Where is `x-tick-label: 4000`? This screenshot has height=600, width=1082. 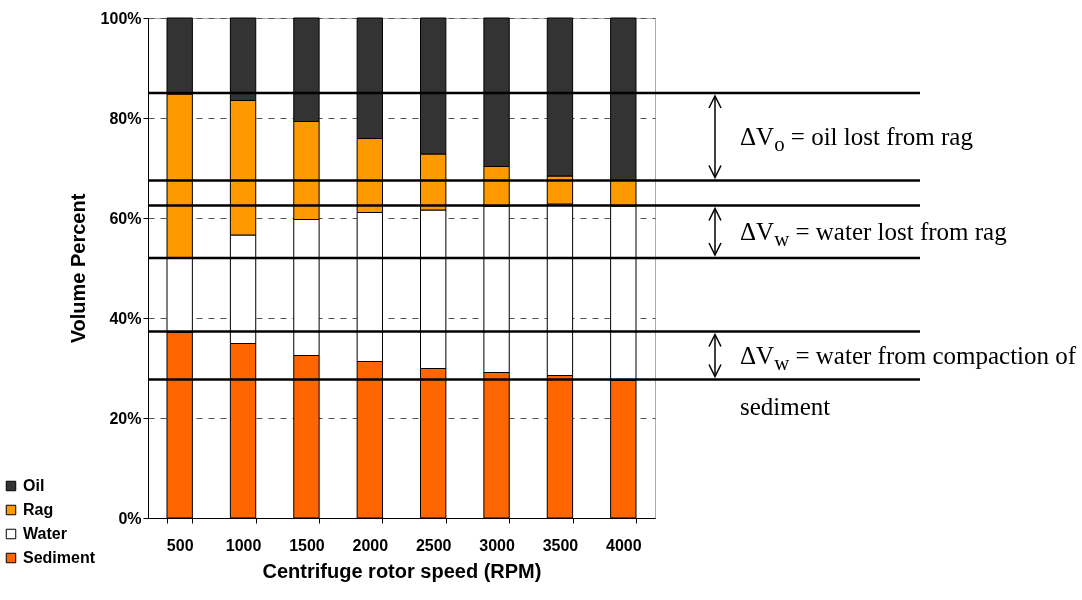 x-tick-label: 4000 is located at coordinates (624, 545).